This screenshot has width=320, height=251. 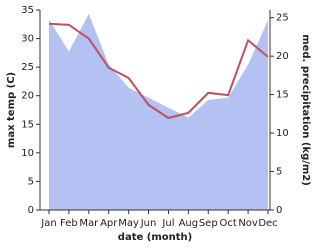 I want to click on x-tick-label: Jan, so click(x=48, y=223).